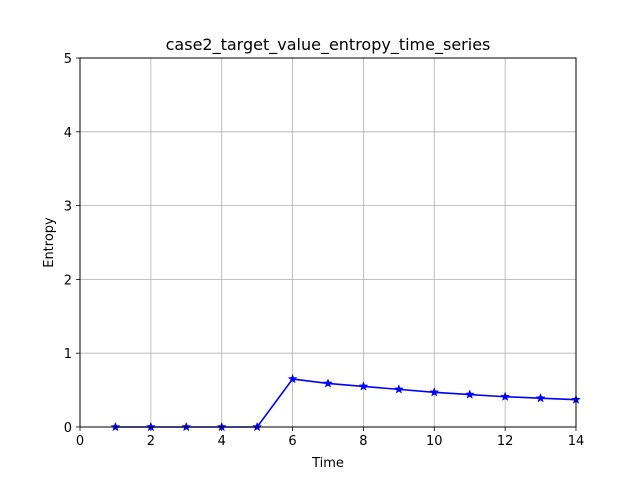  Describe the element at coordinates (80, 441) in the screenshot. I see `x-tick-label: 0` at that location.